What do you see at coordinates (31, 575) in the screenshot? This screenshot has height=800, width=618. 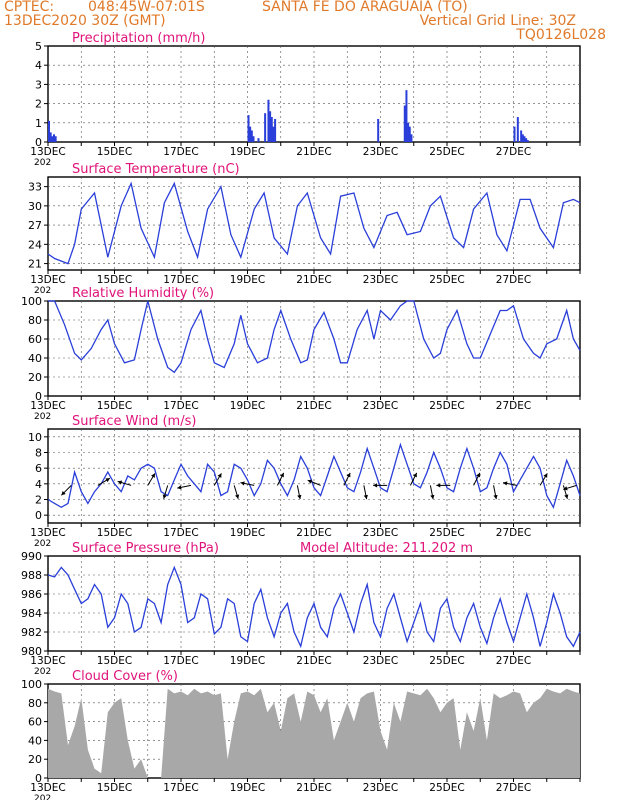 I see `pressure-ytick-label: 988` at bounding box center [31, 575].